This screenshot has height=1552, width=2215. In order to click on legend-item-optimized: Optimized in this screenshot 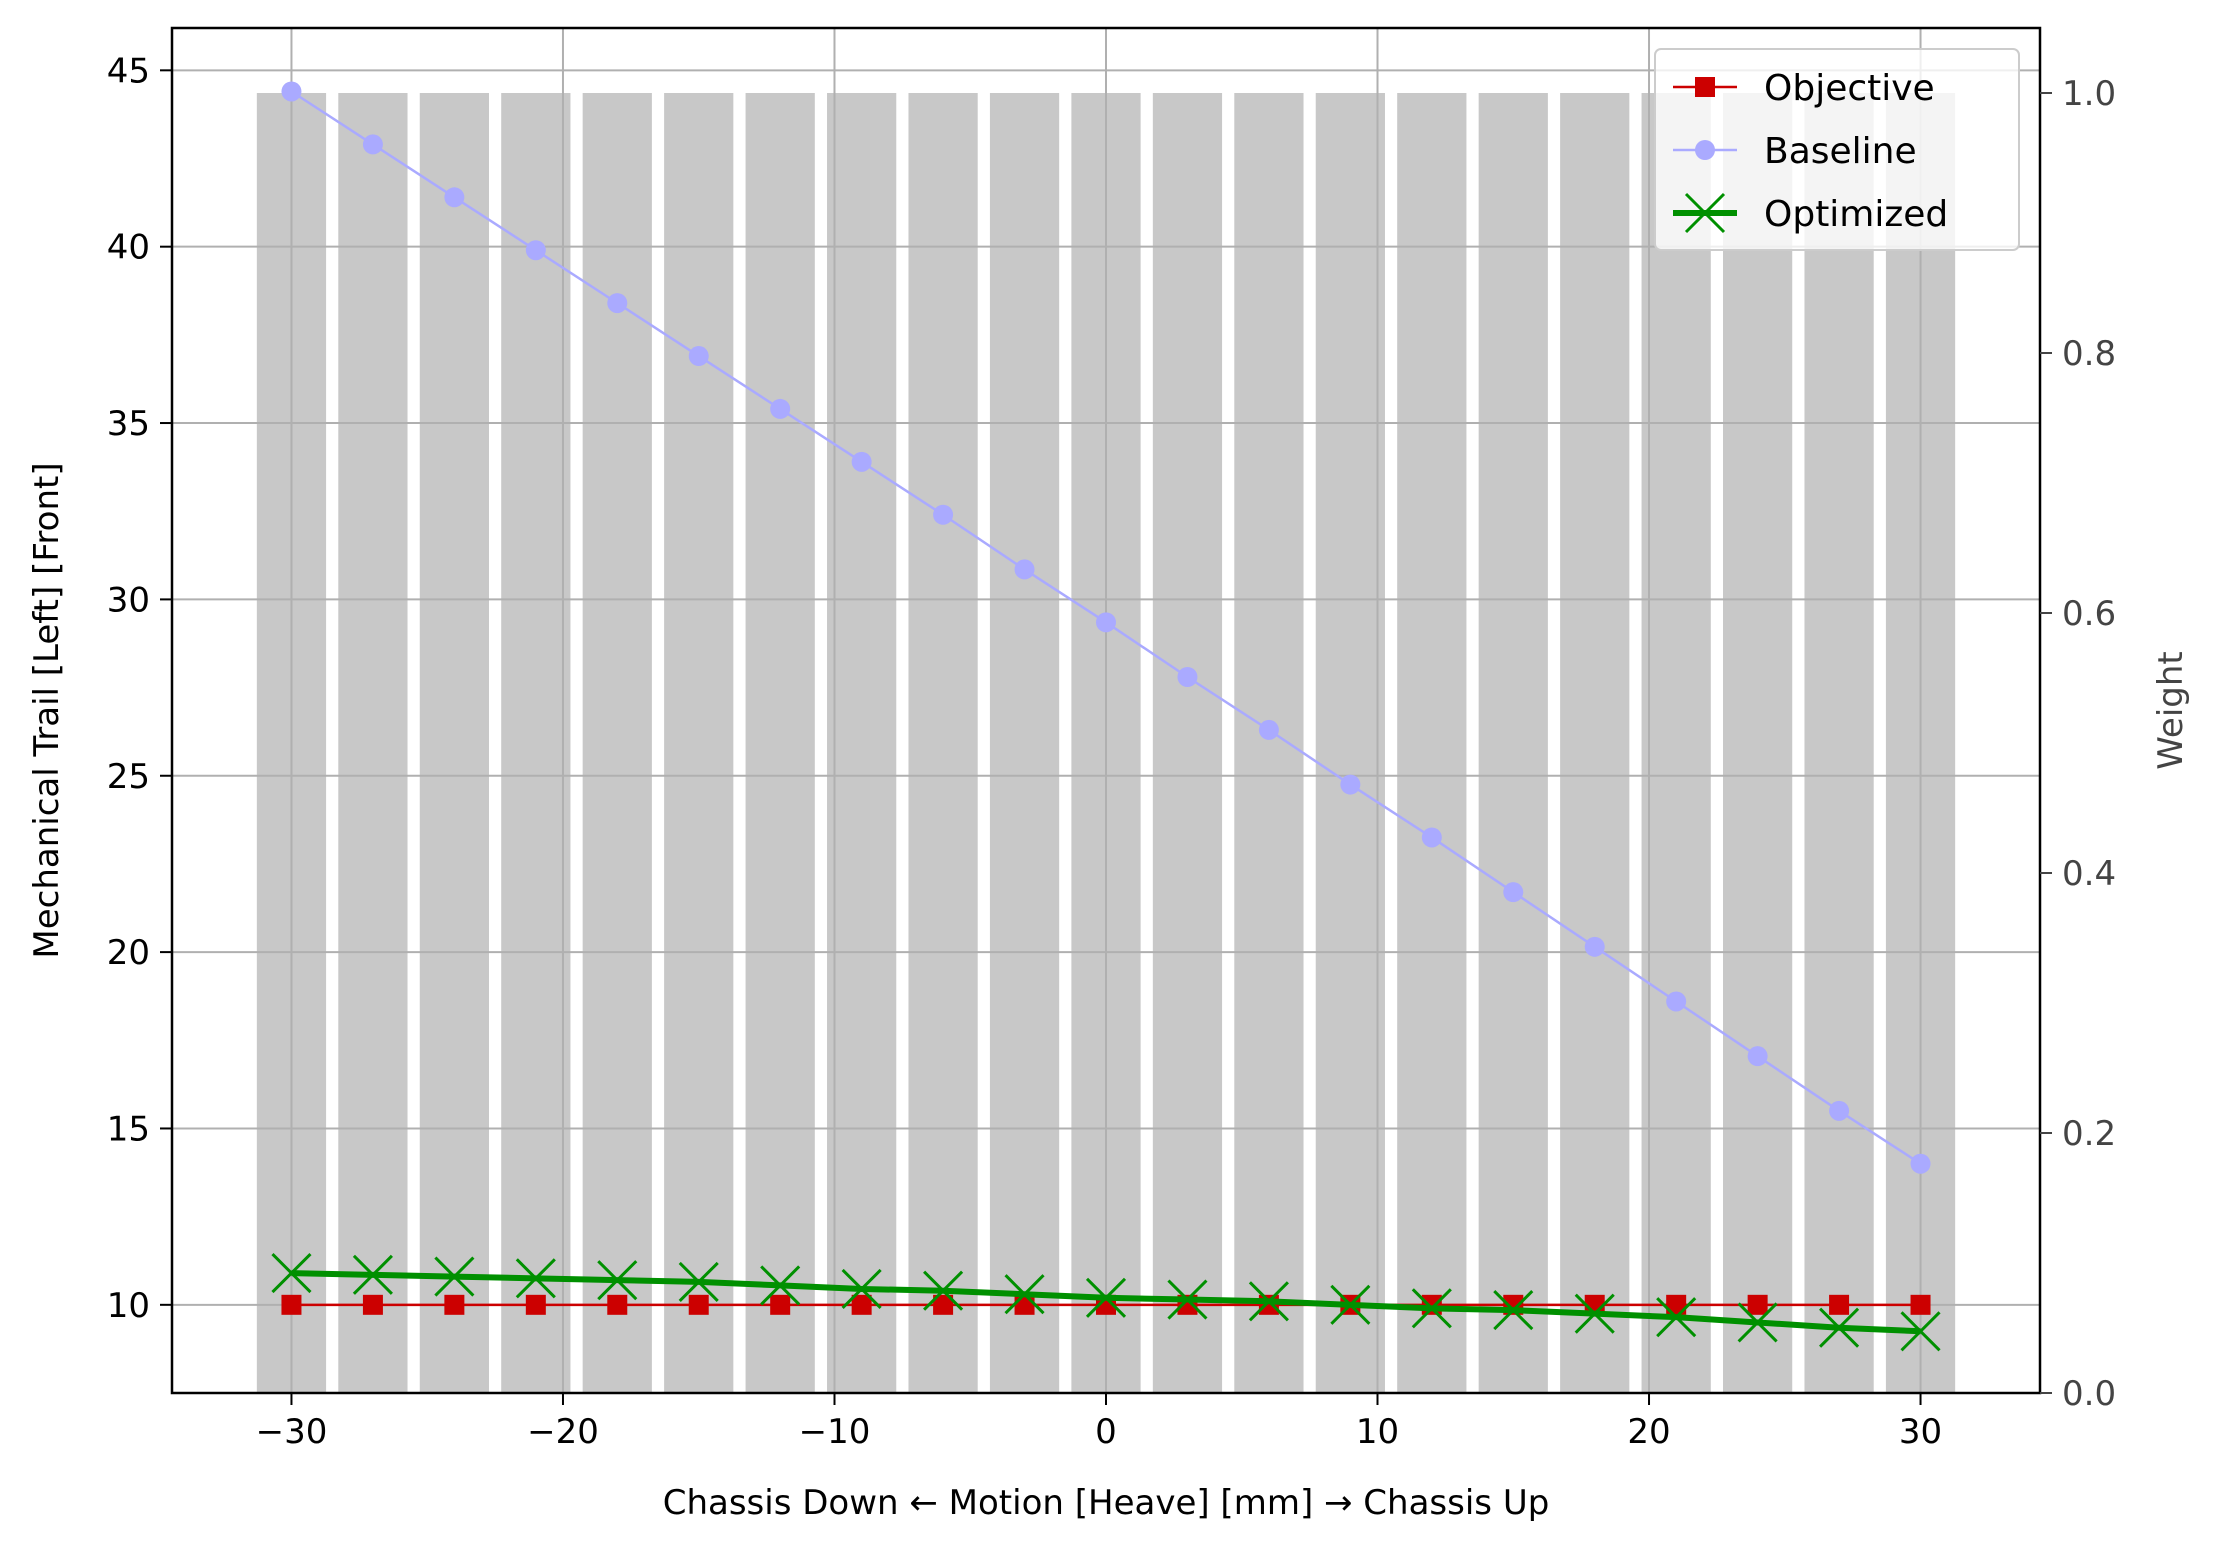, I will do `click(1810, 213)`.